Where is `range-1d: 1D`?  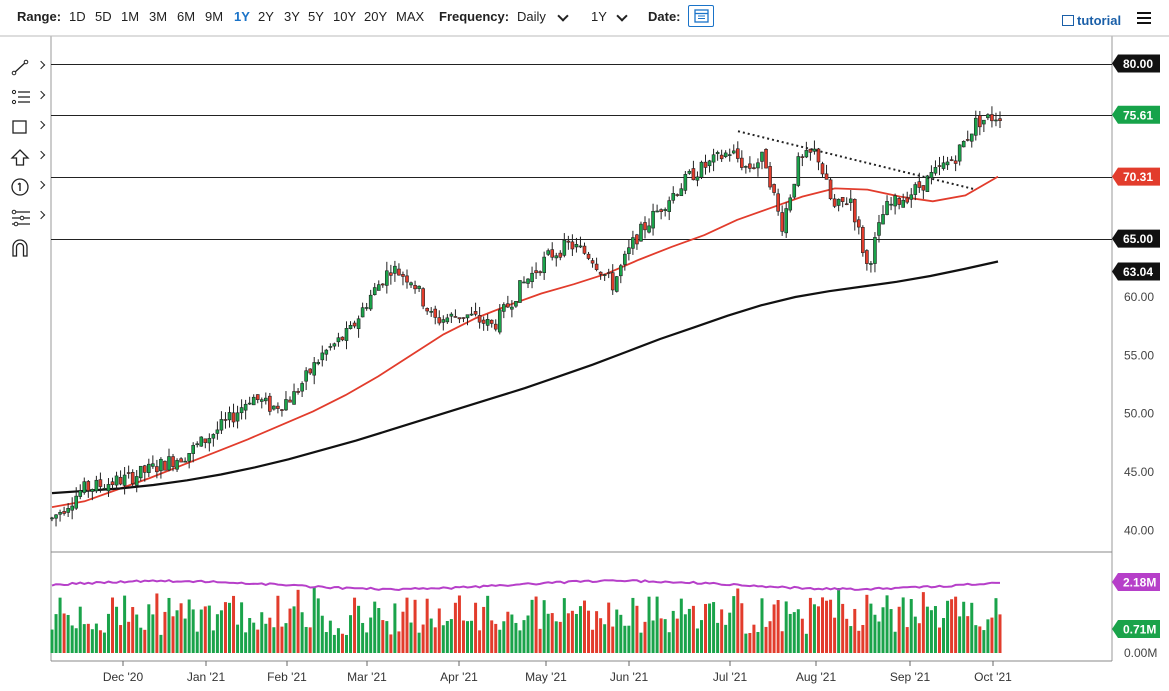 range-1d: 1D is located at coordinates (77, 16).